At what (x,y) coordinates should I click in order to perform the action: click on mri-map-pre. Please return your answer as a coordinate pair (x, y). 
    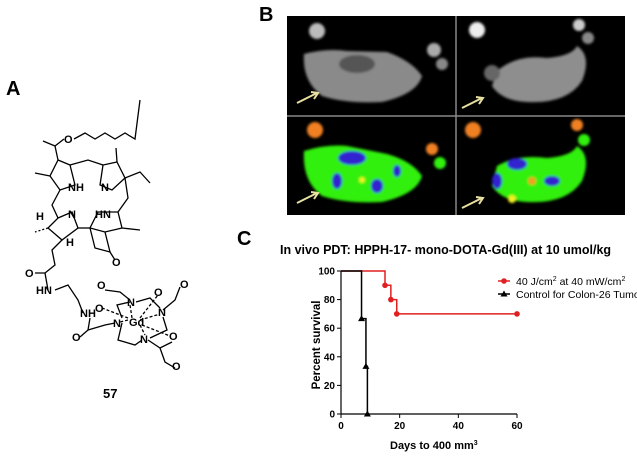
    Looking at the image, I should click on (374, 162).